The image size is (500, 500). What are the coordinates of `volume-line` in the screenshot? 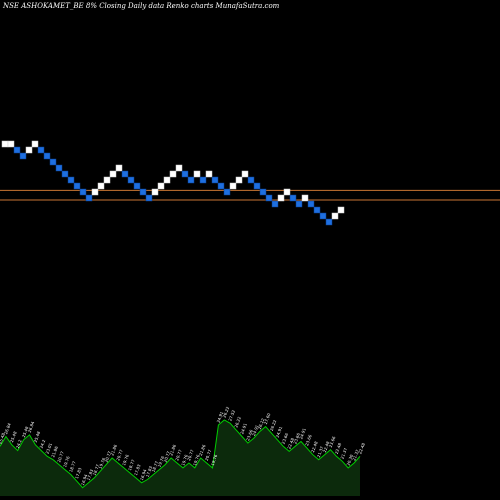 It's located at (180, 454).